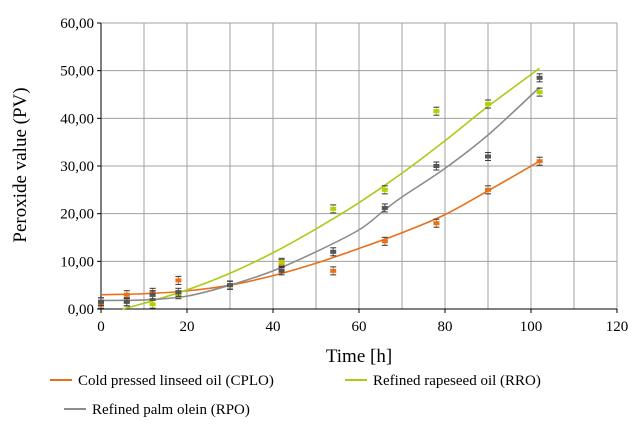 The width and height of the screenshot is (628, 427). Describe the element at coordinates (77, 72) in the screenshot. I see `y-tick-label: 50,00` at that location.